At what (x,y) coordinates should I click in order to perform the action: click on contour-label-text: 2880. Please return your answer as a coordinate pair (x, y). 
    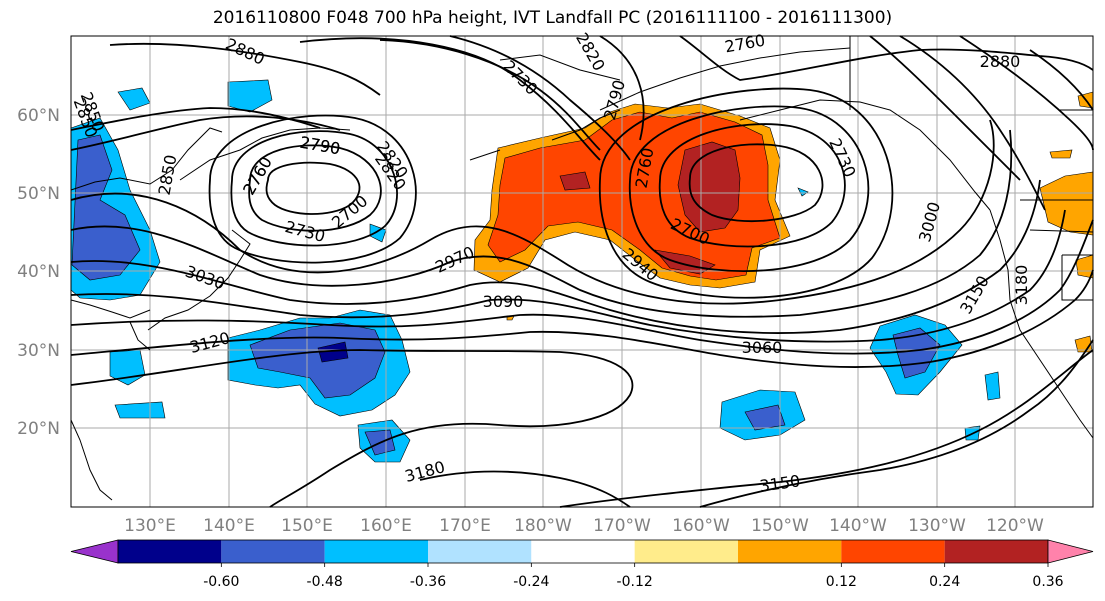
    Looking at the image, I should click on (1000, 61).